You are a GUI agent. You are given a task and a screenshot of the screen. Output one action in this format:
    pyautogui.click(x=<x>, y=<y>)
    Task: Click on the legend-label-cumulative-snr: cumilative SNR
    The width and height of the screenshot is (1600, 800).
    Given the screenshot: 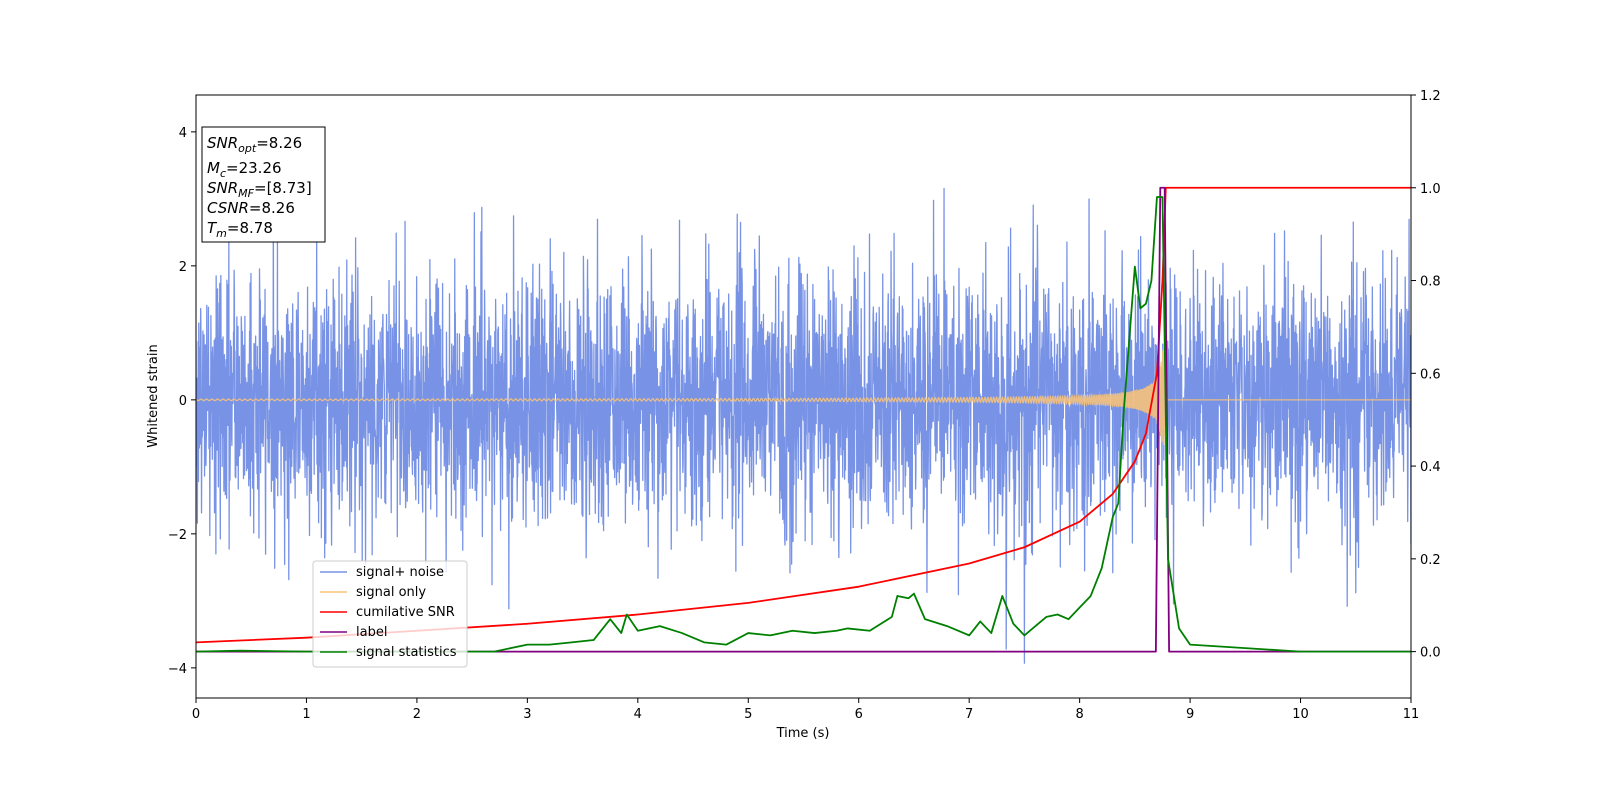 What is the action you would take?
    pyautogui.click(x=405, y=612)
    